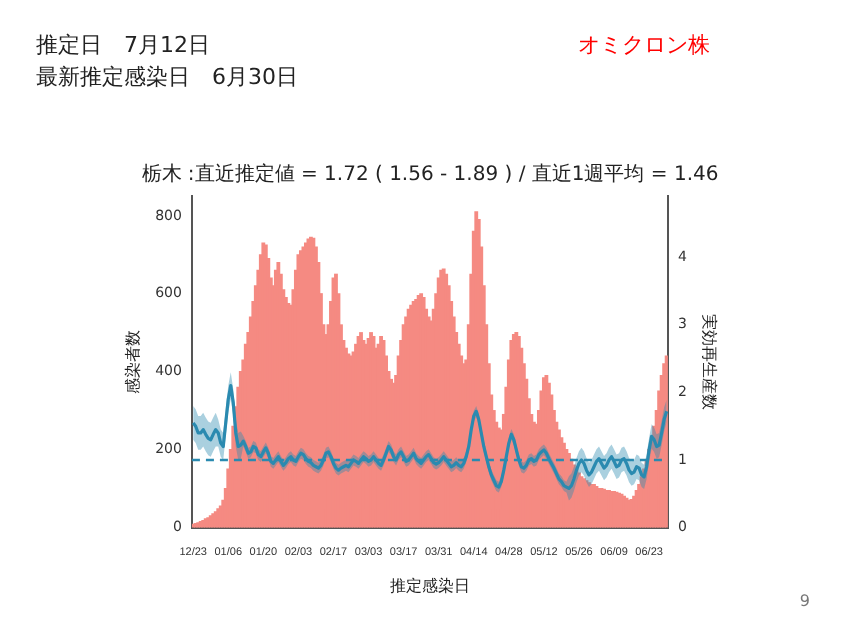  I want to click on text: 栃木 :直近推定値 = 1.72 ( 1.56 - 1.89 ) / 直近1週平均 = 1.46, so click(430, 174).